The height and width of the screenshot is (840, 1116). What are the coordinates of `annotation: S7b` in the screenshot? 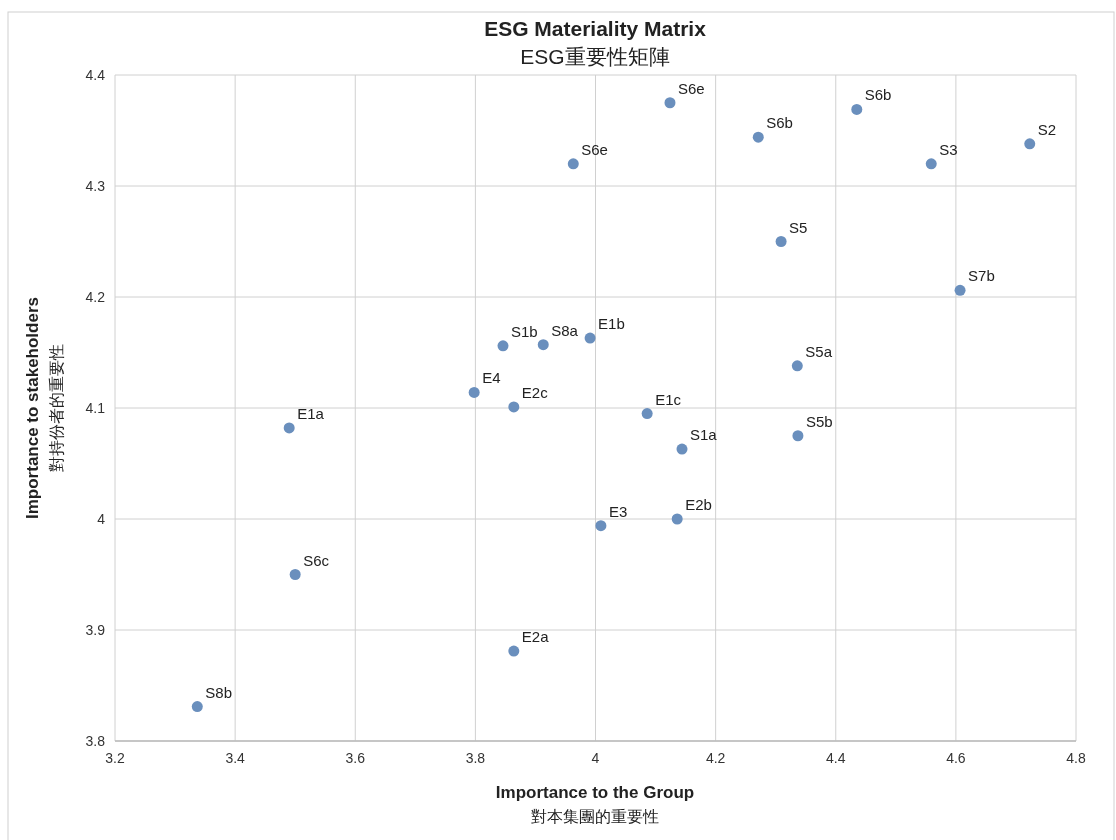 It's located at (981, 276).